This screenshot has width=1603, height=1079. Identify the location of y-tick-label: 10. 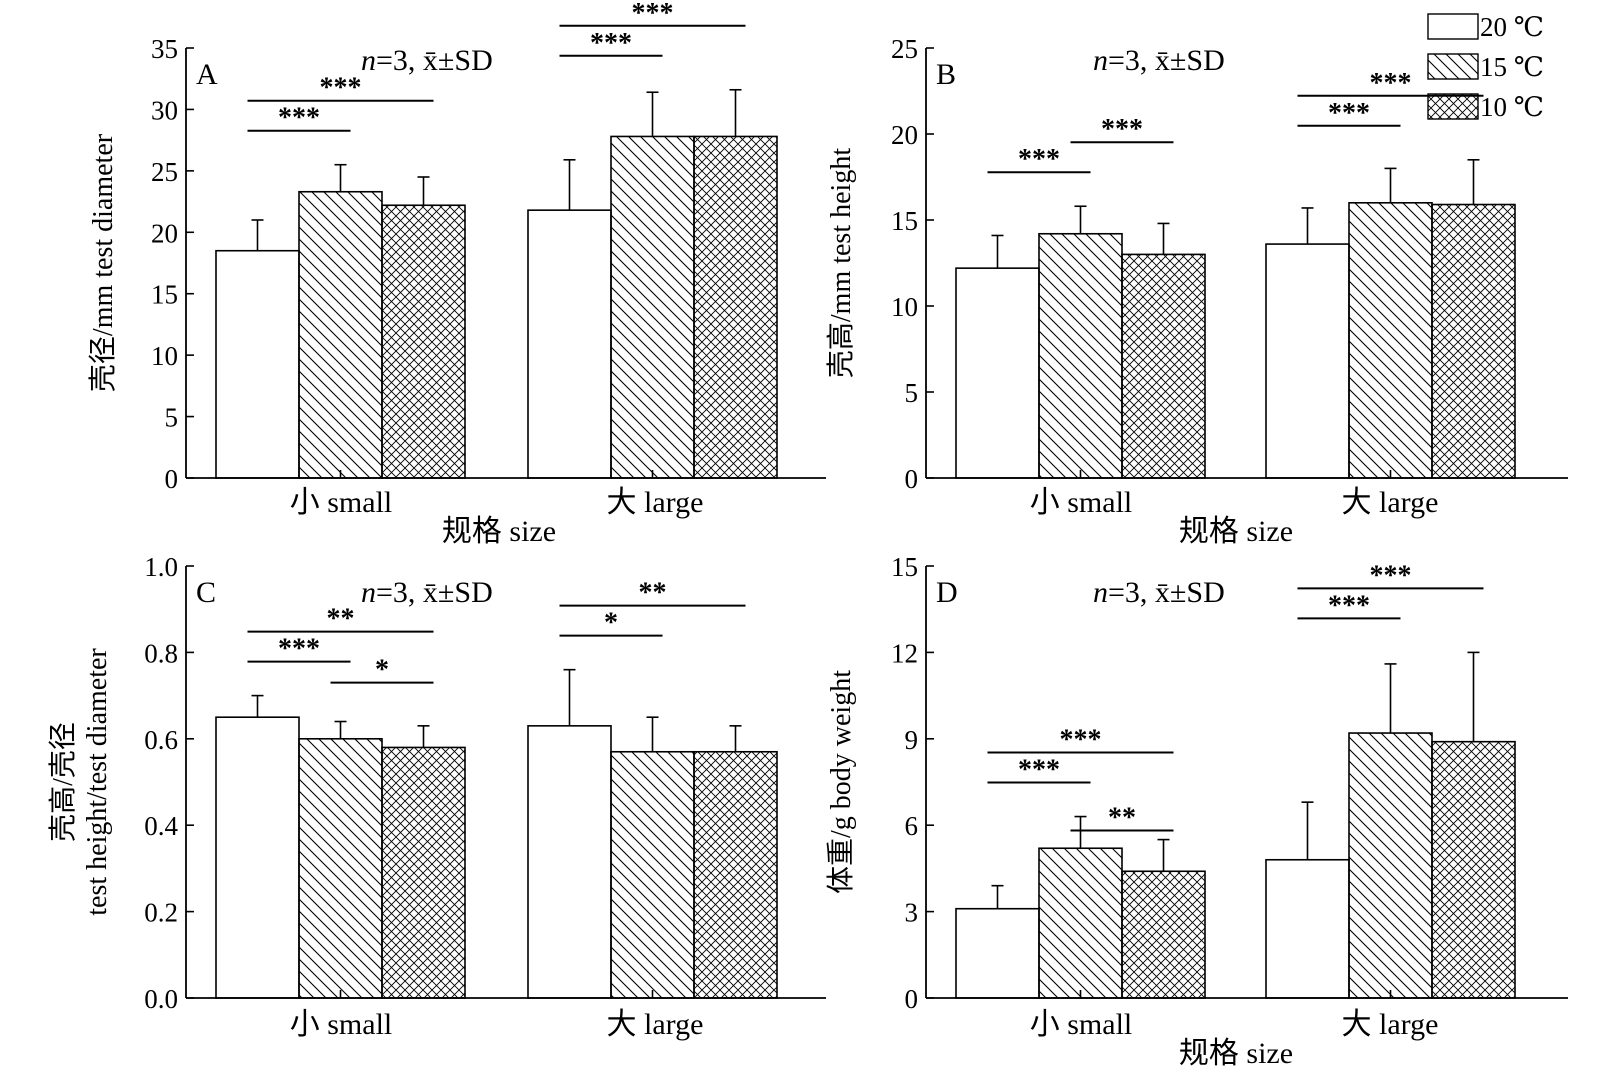
(904, 307).